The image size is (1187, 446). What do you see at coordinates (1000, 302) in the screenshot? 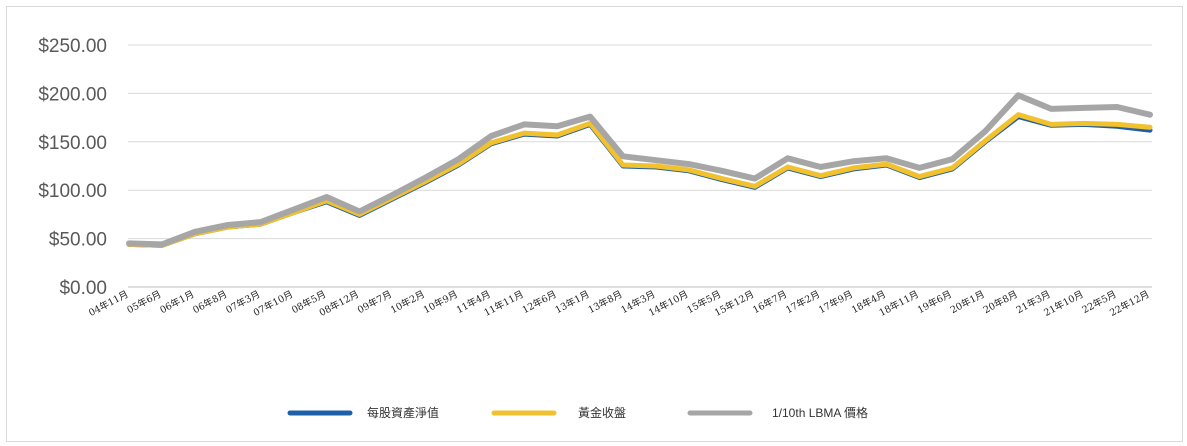
I see `x-tick-label: 20年8月` at bounding box center [1000, 302].